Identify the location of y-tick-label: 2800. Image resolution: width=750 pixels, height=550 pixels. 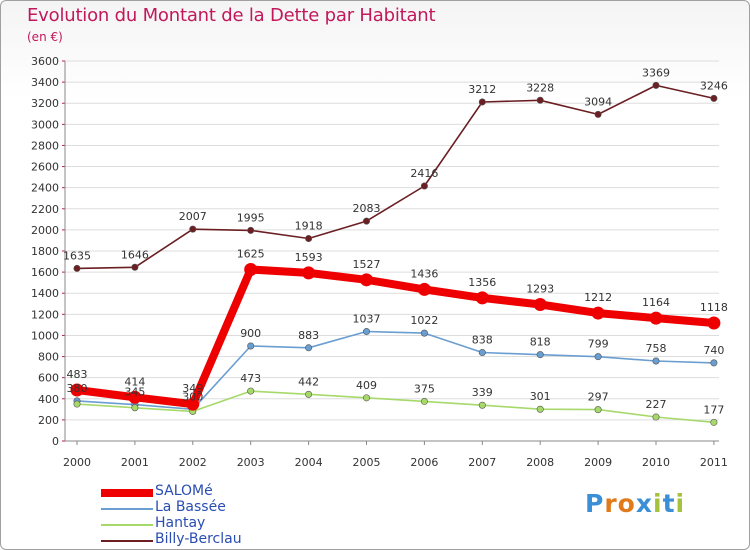
(45, 145).